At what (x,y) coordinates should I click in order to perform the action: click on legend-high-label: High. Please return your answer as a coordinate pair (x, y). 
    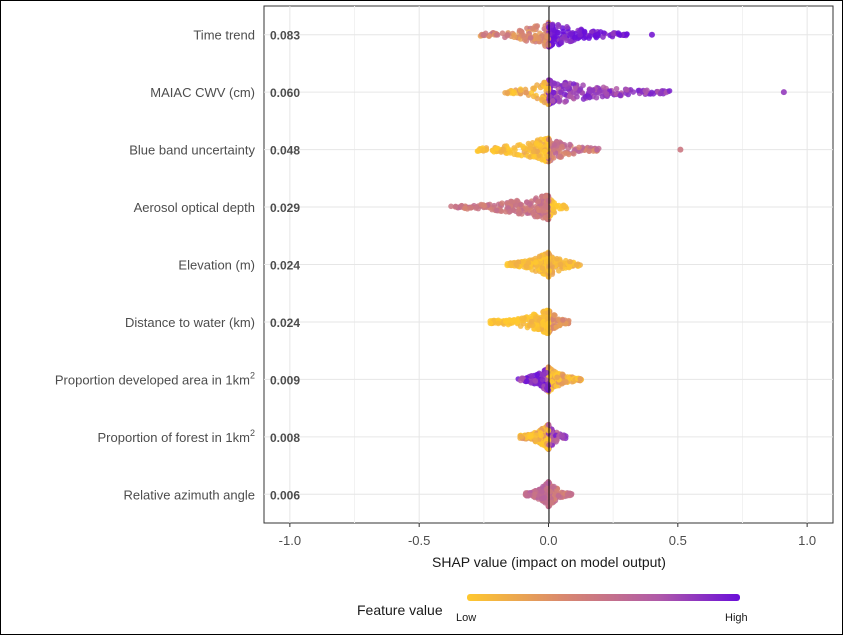
    Looking at the image, I should click on (736, 618).